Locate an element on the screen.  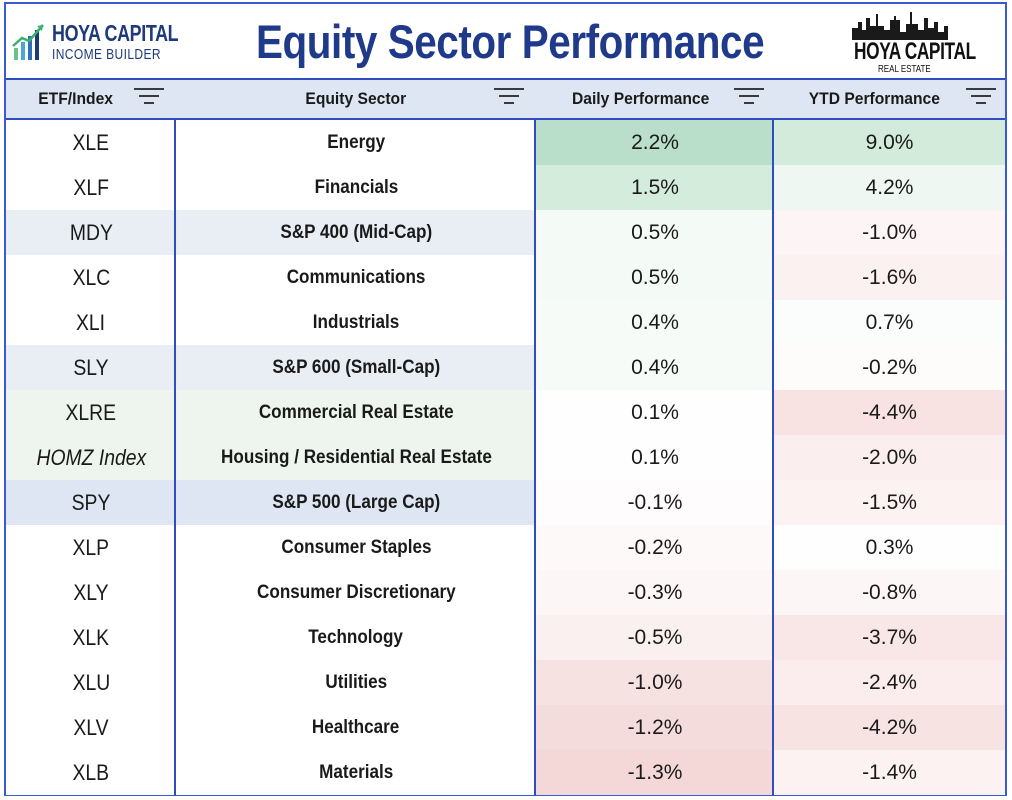
daily-performance-cell-text: 0.5% is located at coordinates (655, 232).